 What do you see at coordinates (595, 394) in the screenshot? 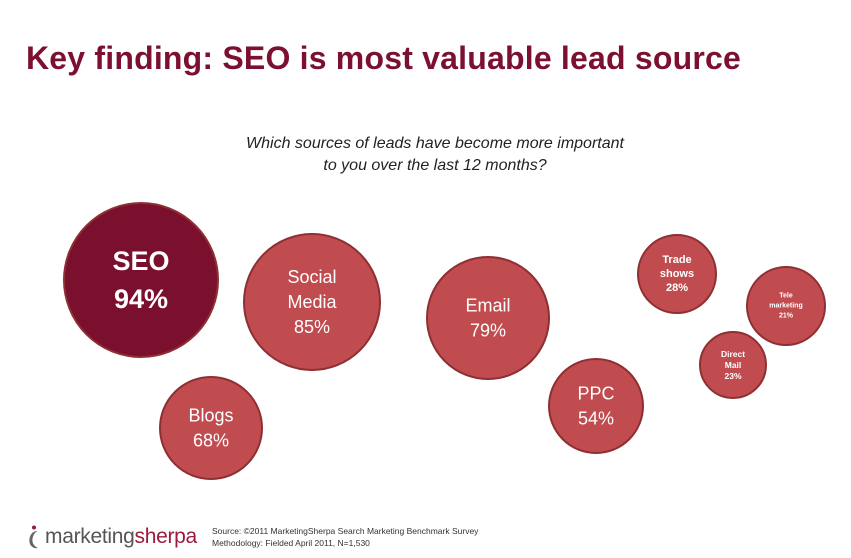
I see `bubble-category-label: PPC` at bounding box center [595, 394].